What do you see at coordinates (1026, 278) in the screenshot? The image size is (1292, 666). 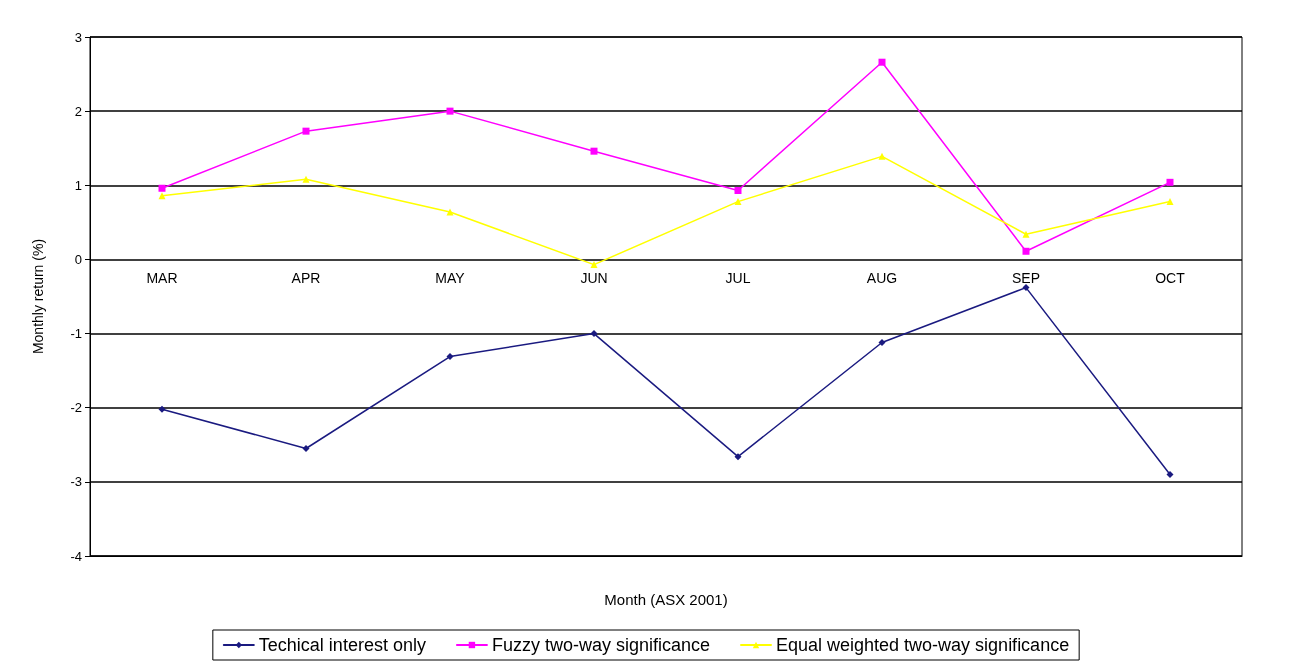 I see `x-tick-label: SEP` at bounding box center [1026, 278].